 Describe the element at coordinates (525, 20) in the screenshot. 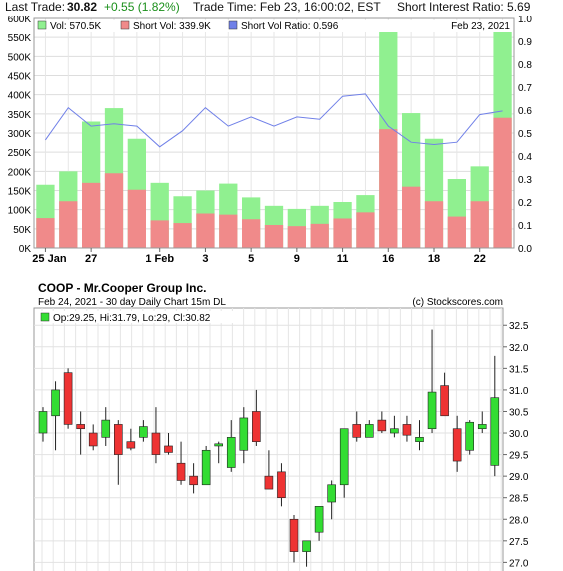

I see `y2-tick-label: 1.0` at that location.